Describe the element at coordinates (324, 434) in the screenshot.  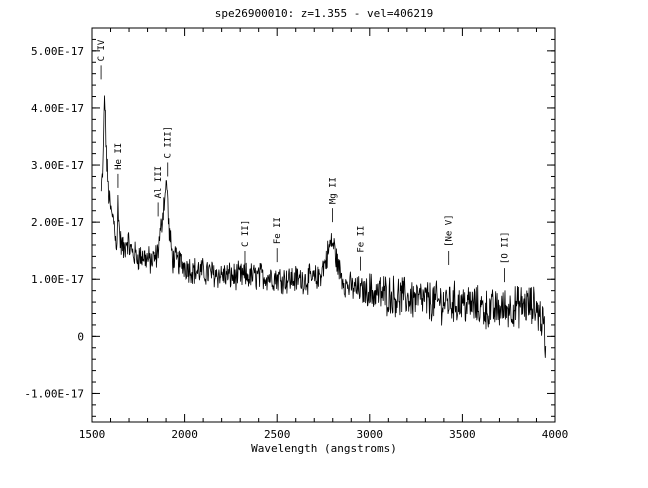
I see `x-tick-labels: 1500 2000 2500 3000 3500 4000` at that location.